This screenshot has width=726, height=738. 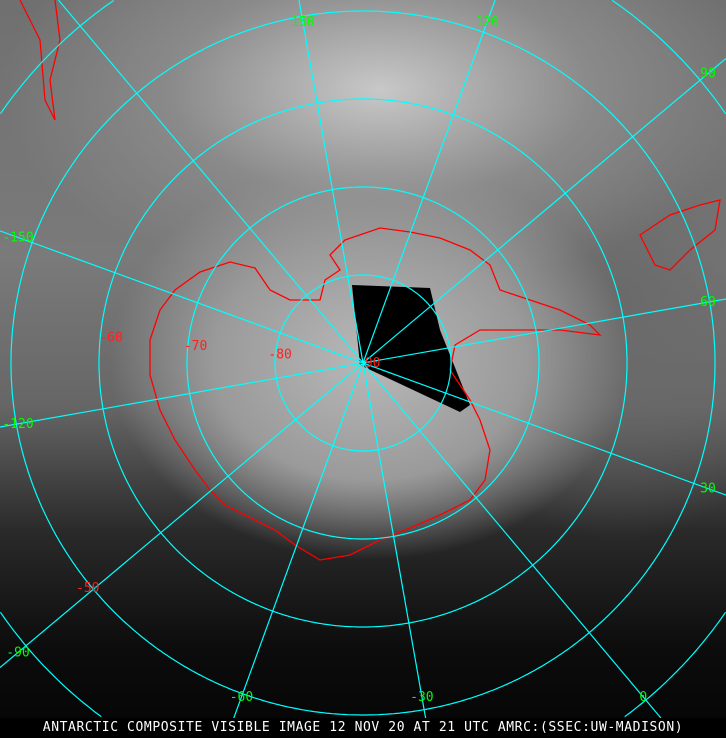 I want to click on latitude-label: -70, so click(x=195, y=346).